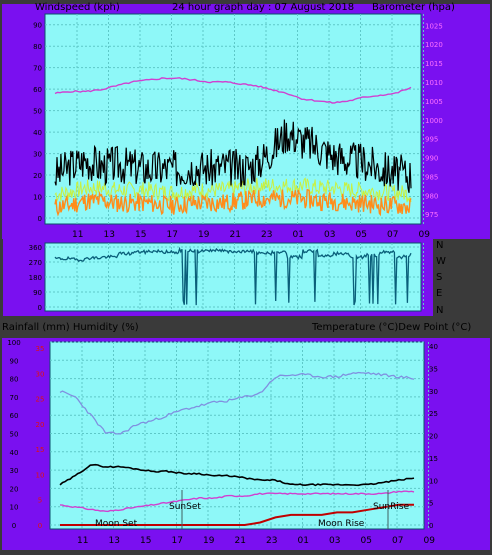 This screenshot has height=555, width=492. I want to click on y-tick-label: 60, so click(37, 90).